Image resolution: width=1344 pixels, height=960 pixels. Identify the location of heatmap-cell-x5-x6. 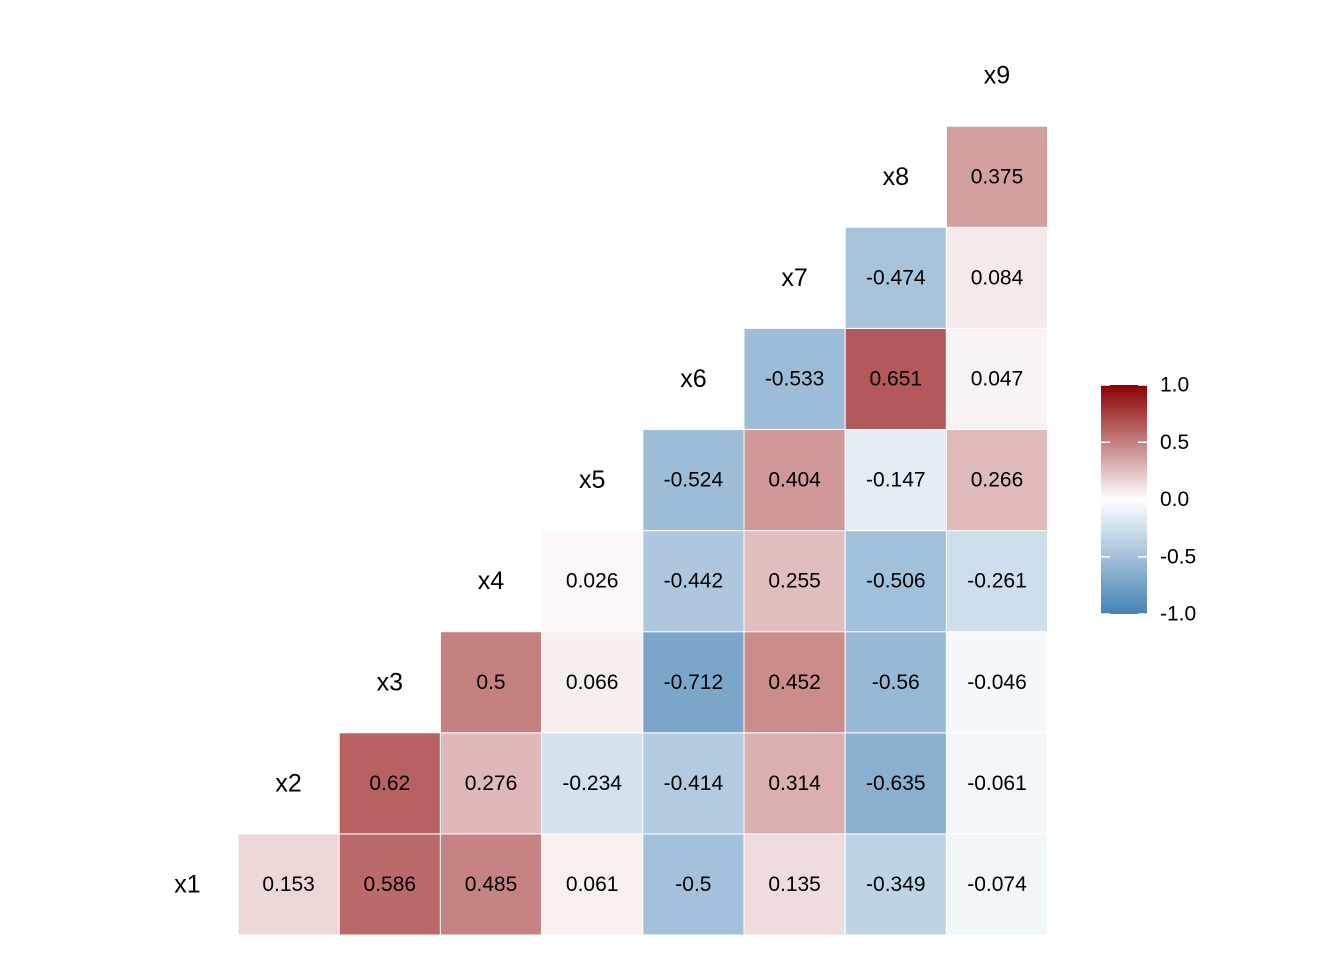
(693, 480).